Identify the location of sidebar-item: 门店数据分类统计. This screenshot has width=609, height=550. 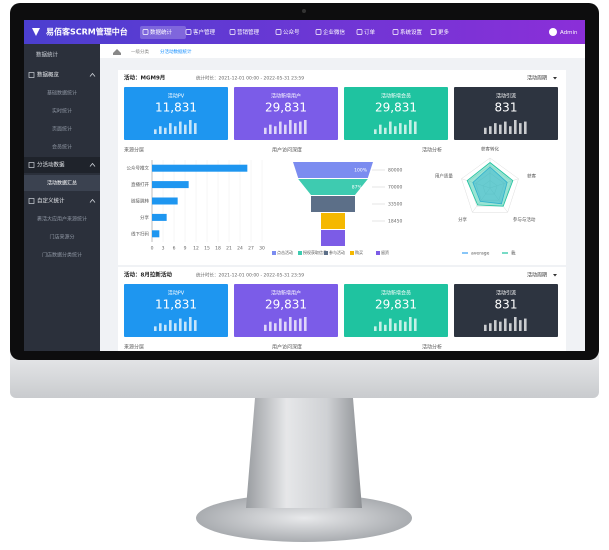
(62, 255).